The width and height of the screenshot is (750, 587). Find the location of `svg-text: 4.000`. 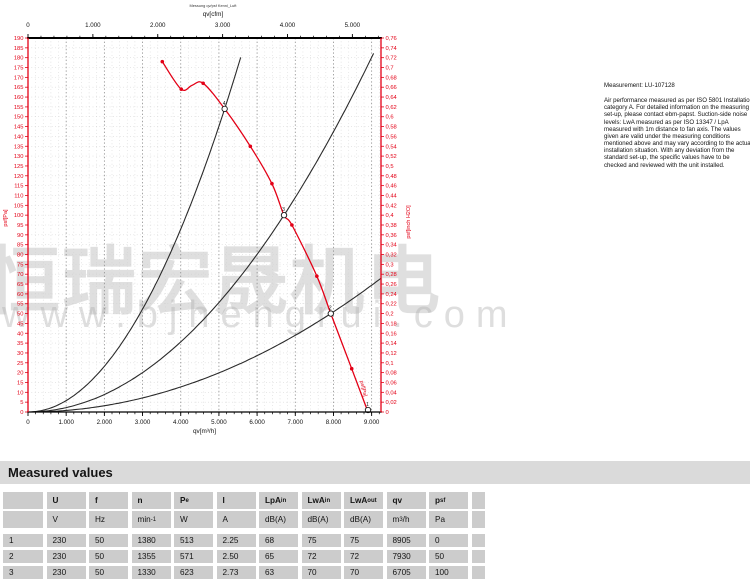

svg-text: 4.000 is located at coordinates (181, 422).